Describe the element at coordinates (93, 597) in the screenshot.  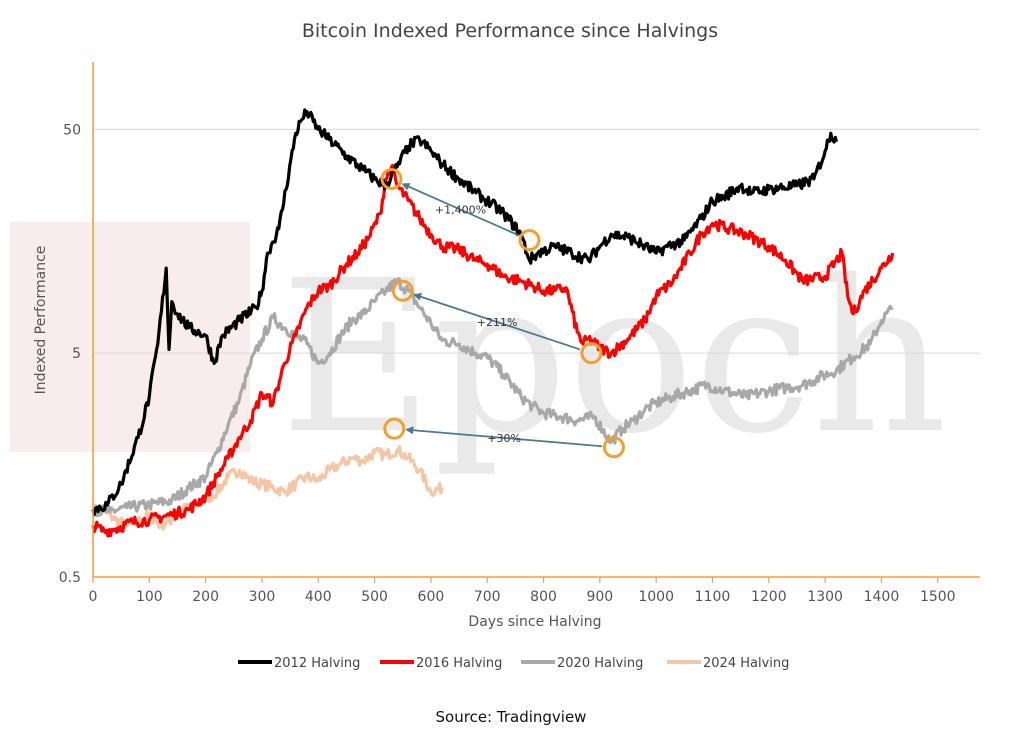
I see `x-tick-label: 0` at that location.